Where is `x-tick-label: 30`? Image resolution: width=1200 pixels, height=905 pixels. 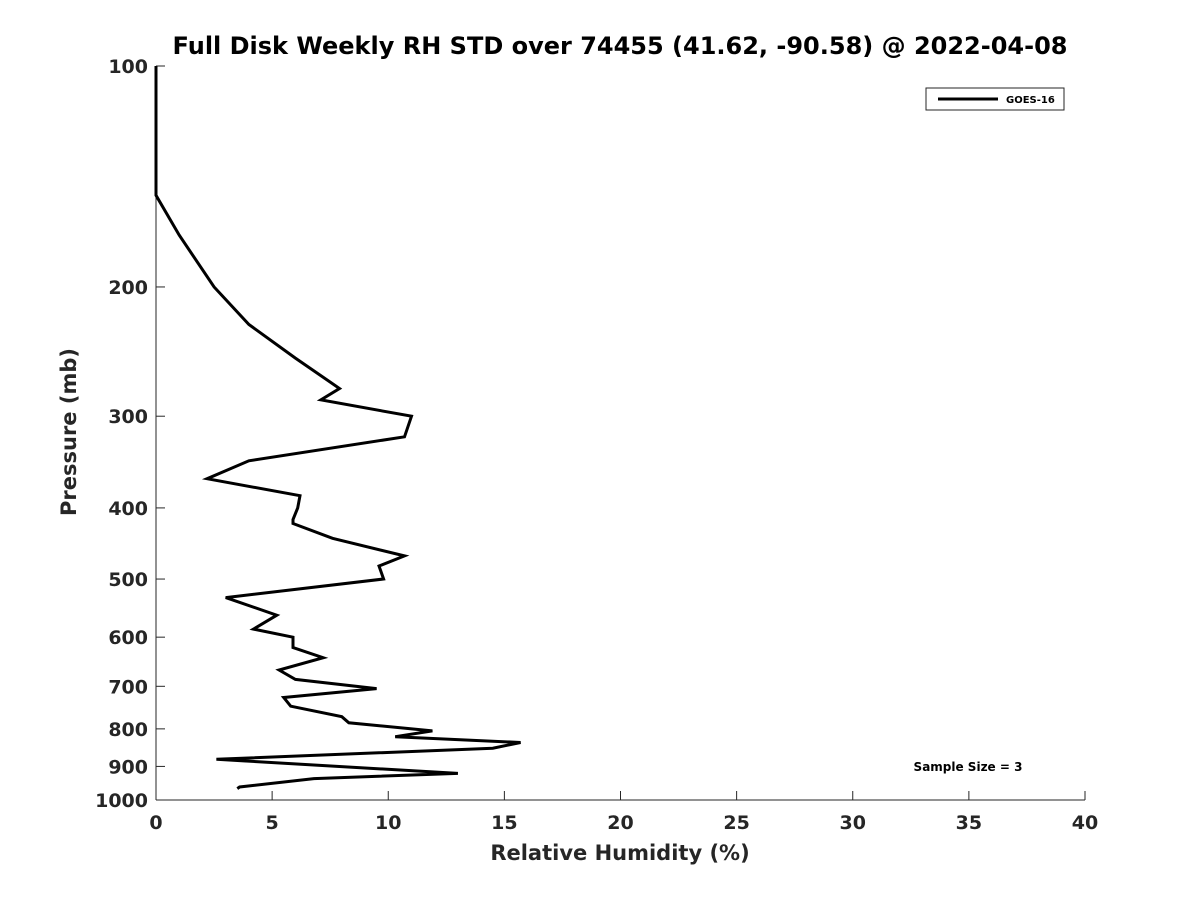
x-tick-label: 30 is located at coordinates (853, 823).